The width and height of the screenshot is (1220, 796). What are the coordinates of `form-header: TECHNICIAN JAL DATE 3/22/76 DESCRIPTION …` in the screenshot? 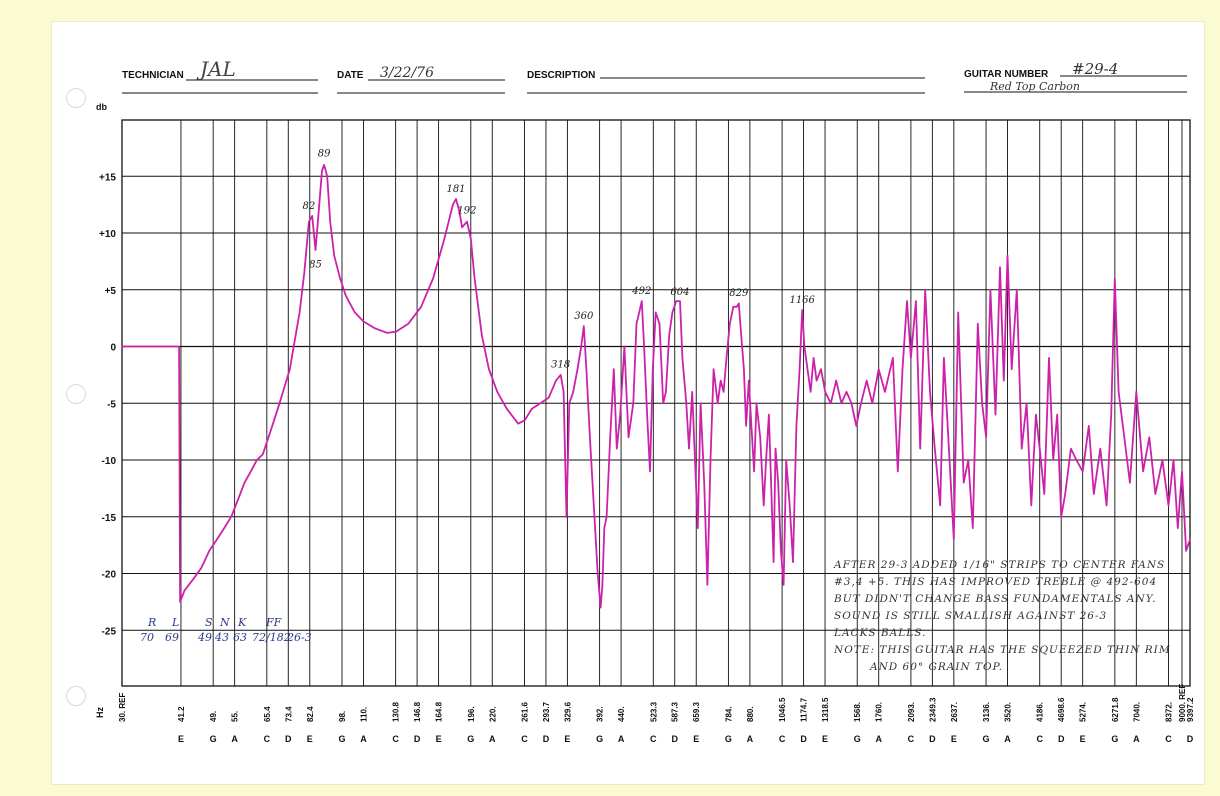 It's located at (654, 75).